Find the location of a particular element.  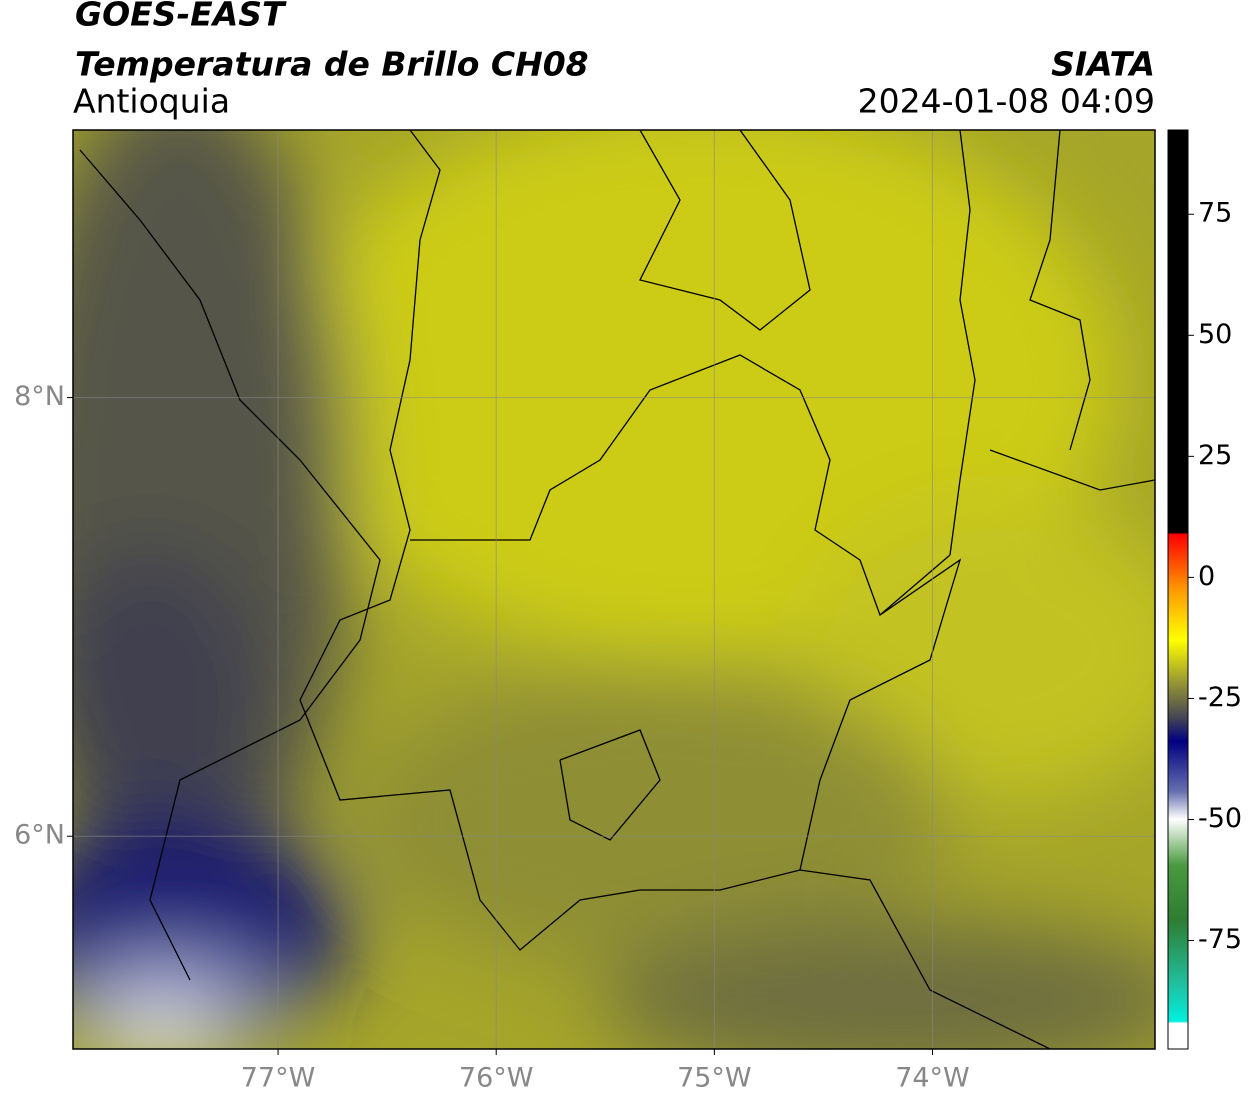

colorbar is located at coordinates (1178, 589).